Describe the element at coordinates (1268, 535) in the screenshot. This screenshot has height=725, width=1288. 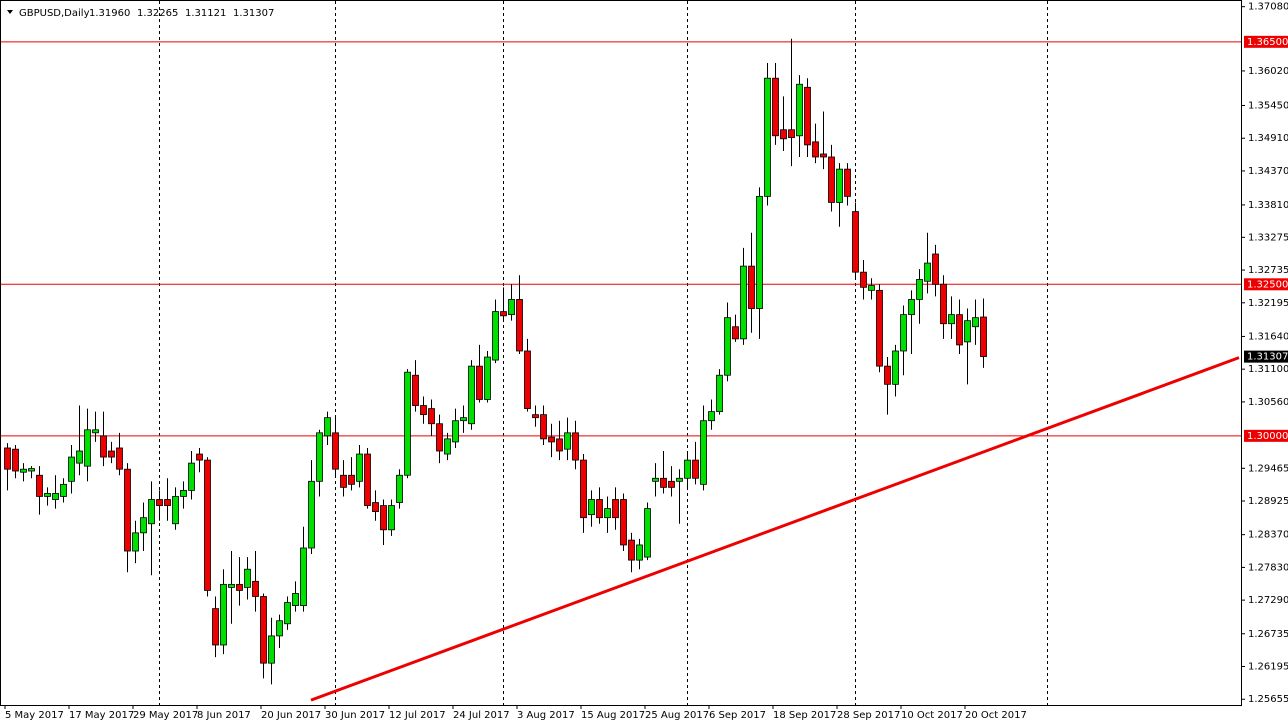
I see `y-tick-label: 1.28370` at that location.